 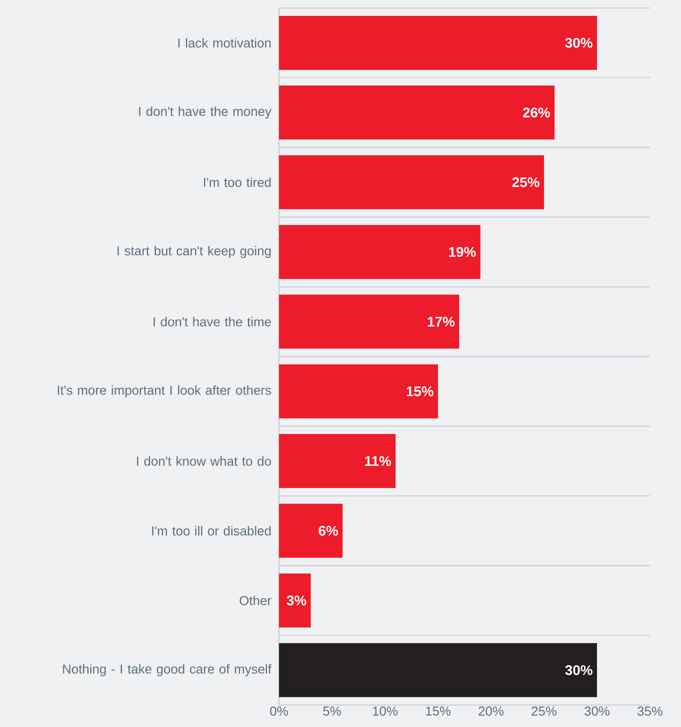 What do you see at coordinates (420, 391) in the screenshot?
I see `data-label: 15%` at bounding box center [420, 391].